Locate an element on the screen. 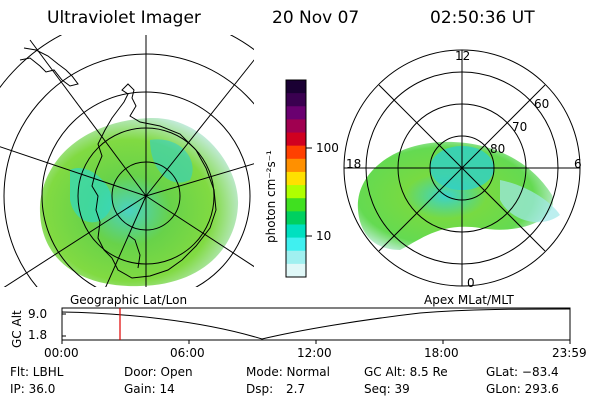  mlt-label-12: 12 is located at coordinates (463, 56).